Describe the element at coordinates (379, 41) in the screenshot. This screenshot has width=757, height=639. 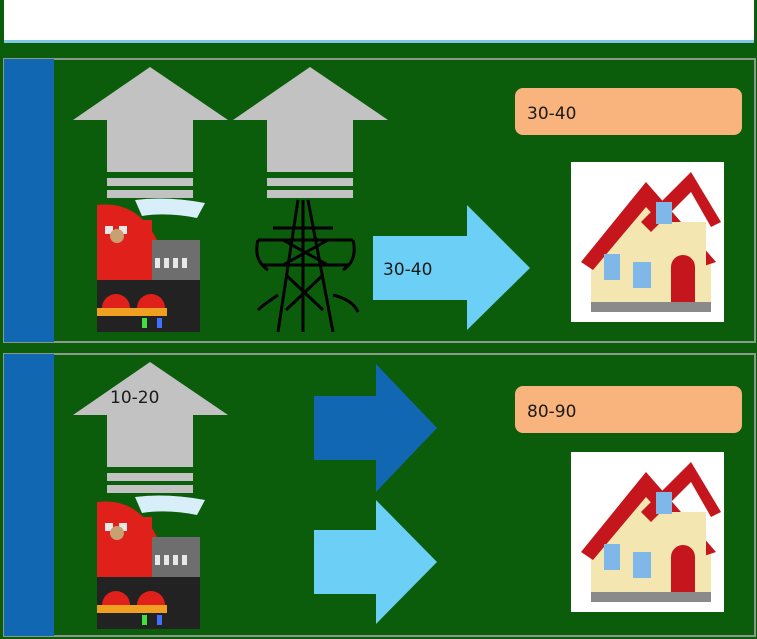
I see `title-underline` at that location.